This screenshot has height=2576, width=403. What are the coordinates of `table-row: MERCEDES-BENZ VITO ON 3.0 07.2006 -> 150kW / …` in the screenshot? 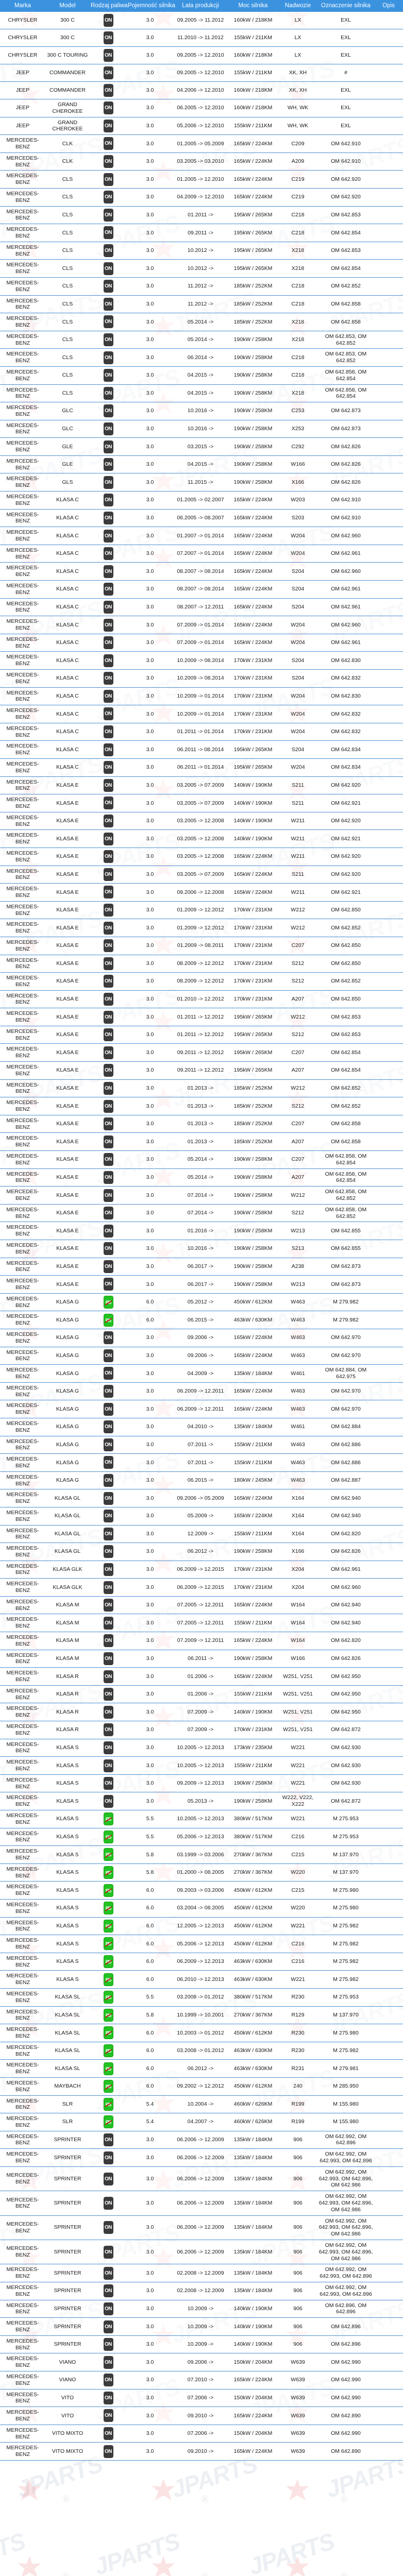 It's located at (202, 2397).